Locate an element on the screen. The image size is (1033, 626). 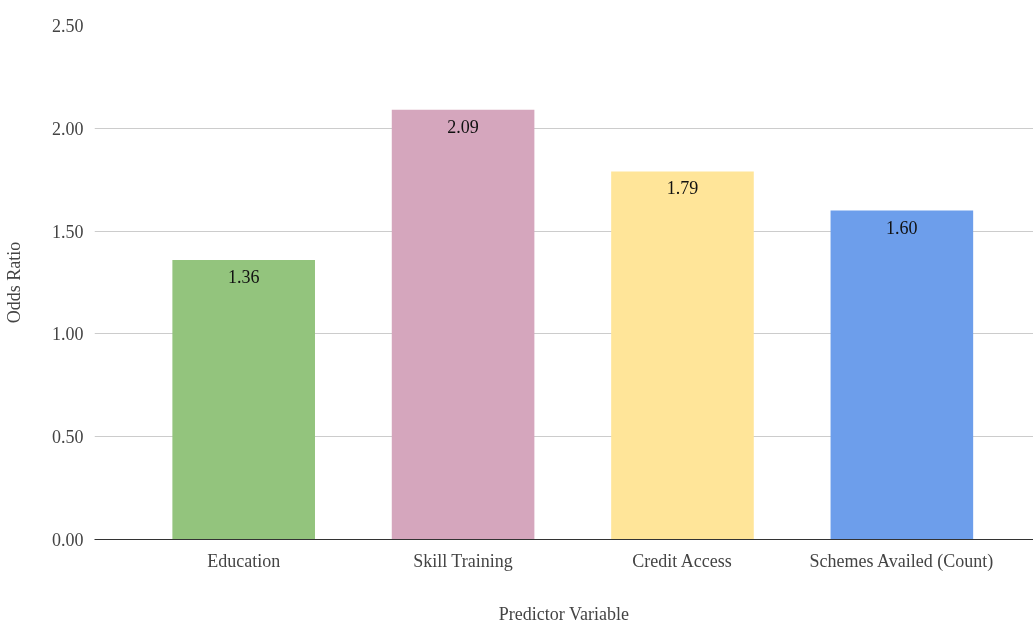
x-tick-label: Credit Access is located at coordinates (682, 560).